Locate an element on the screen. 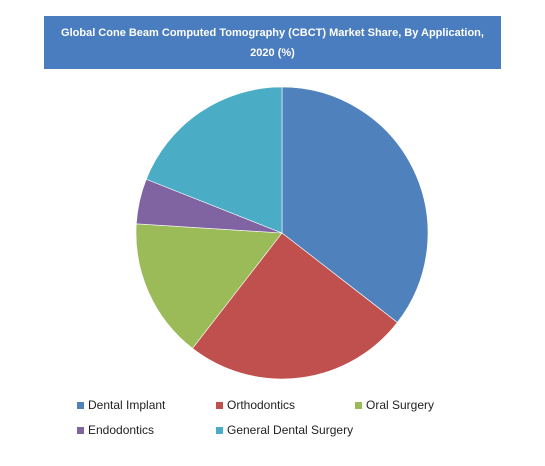 This screenshot has width=545, height=466. legend-swatch-dental-implant is located at coordinates (80, 405).